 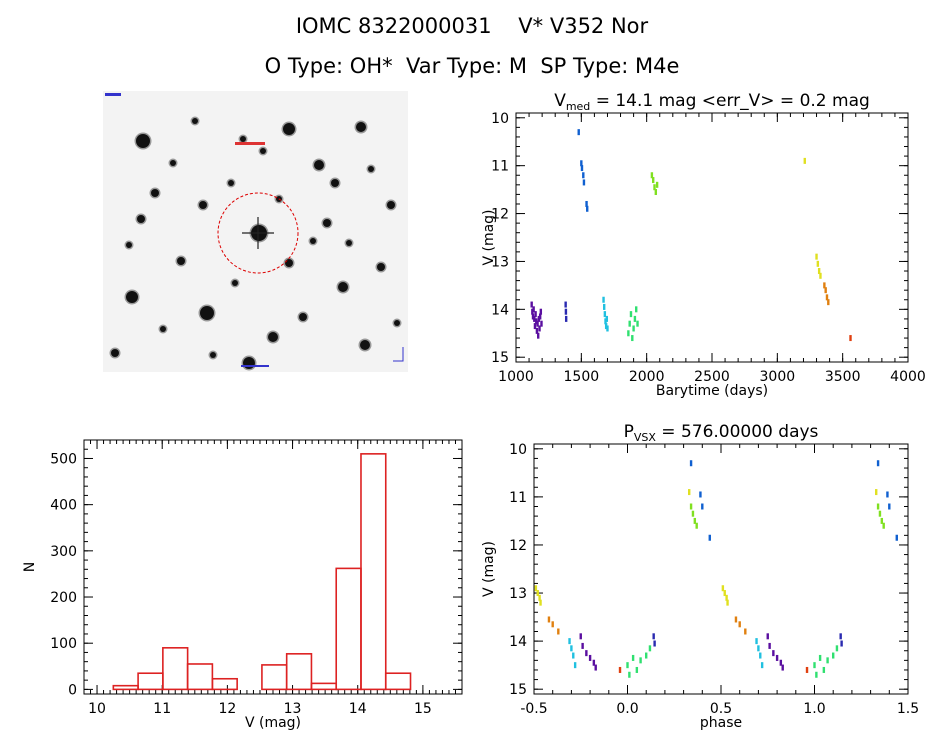 I want to click on finder-compass, so click(x=398, y=354).